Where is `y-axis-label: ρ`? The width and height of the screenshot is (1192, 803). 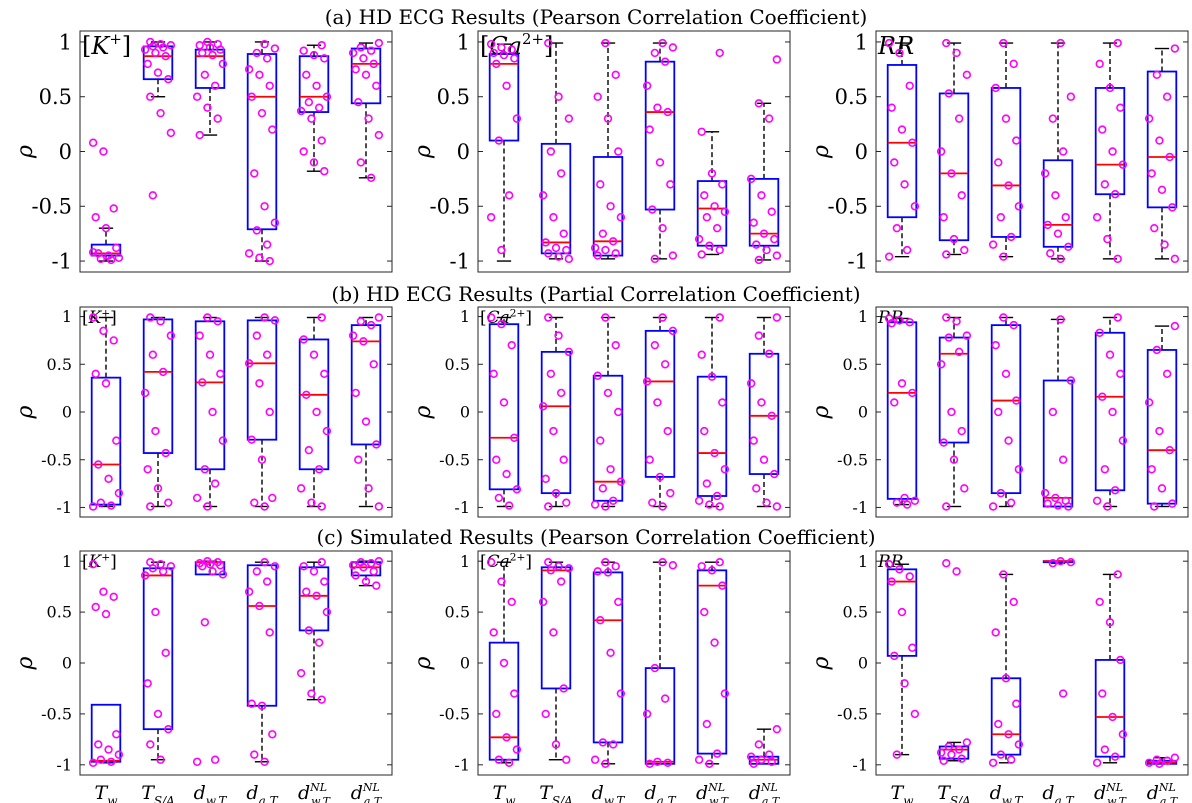
y-axis-label: ρ is located at coordinates (423, 412).